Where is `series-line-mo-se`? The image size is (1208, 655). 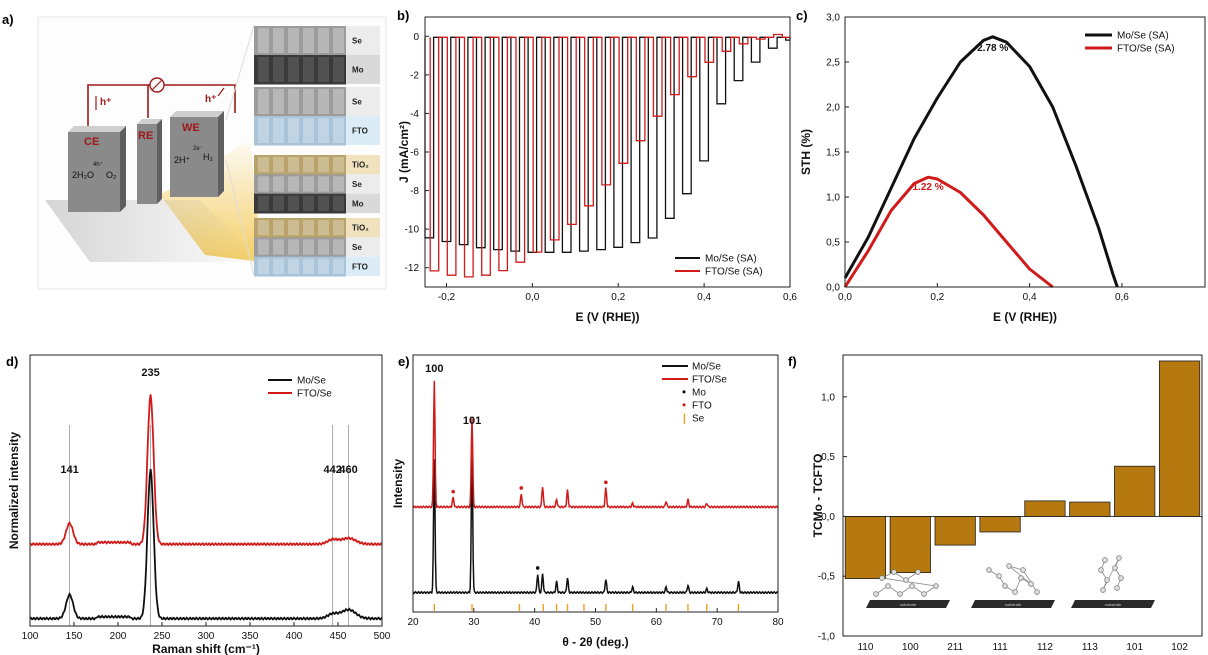
series-line-mo-se is located at coordinates (595, 526).